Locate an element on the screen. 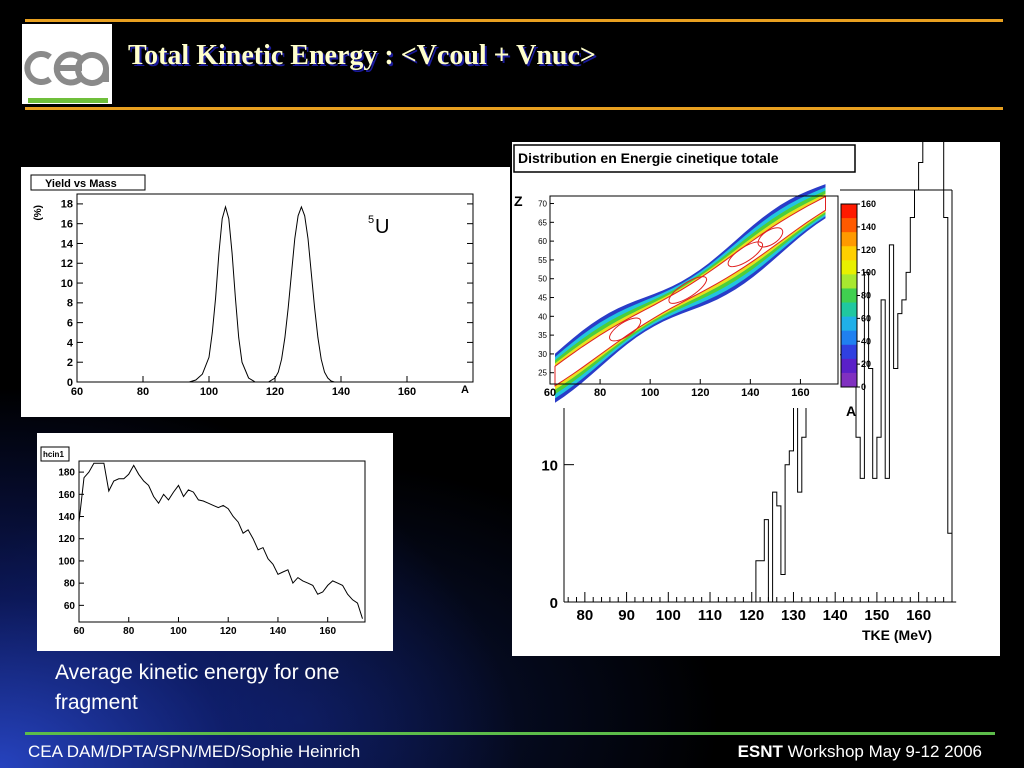 This screenshot has width=1024, height=768. hcin1-y-tick-label: 100 is located at coordinates (66, 561).